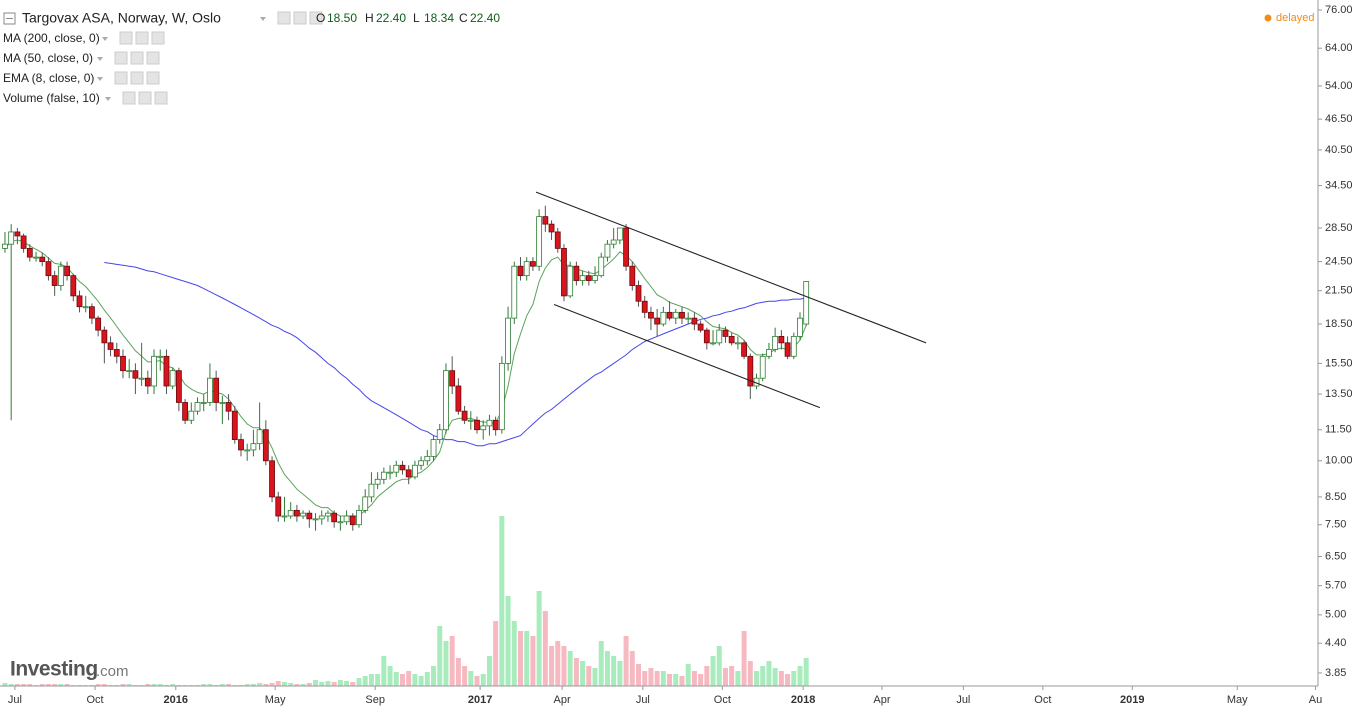 This screenshot has width=1358, height=708. I want to click on y-tick-label: 15.50, so click(1339, 363).